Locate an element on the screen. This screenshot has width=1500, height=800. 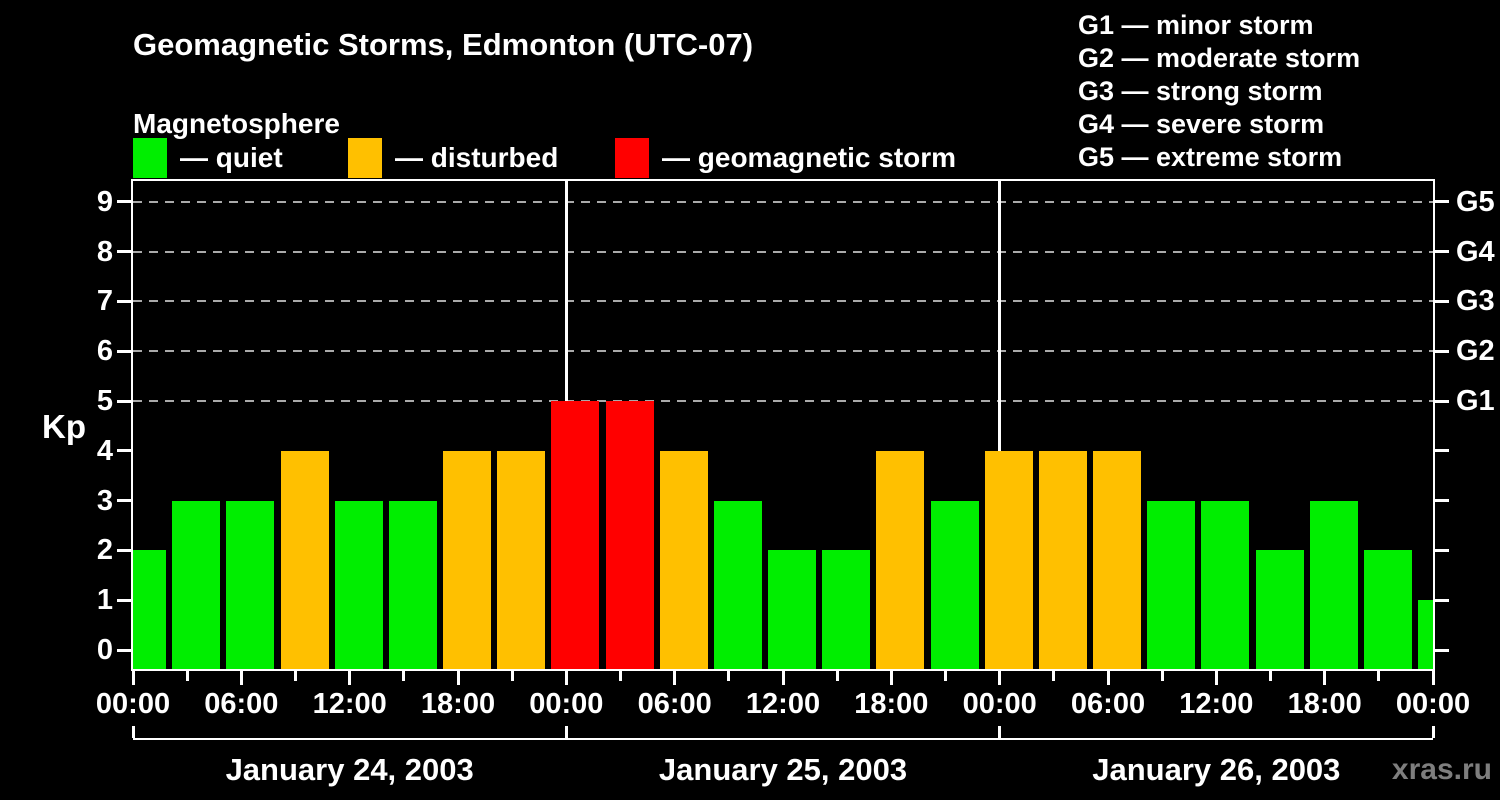
g-scale-line-g1: G1 — minor storm is located at coordinates (1196, 25).